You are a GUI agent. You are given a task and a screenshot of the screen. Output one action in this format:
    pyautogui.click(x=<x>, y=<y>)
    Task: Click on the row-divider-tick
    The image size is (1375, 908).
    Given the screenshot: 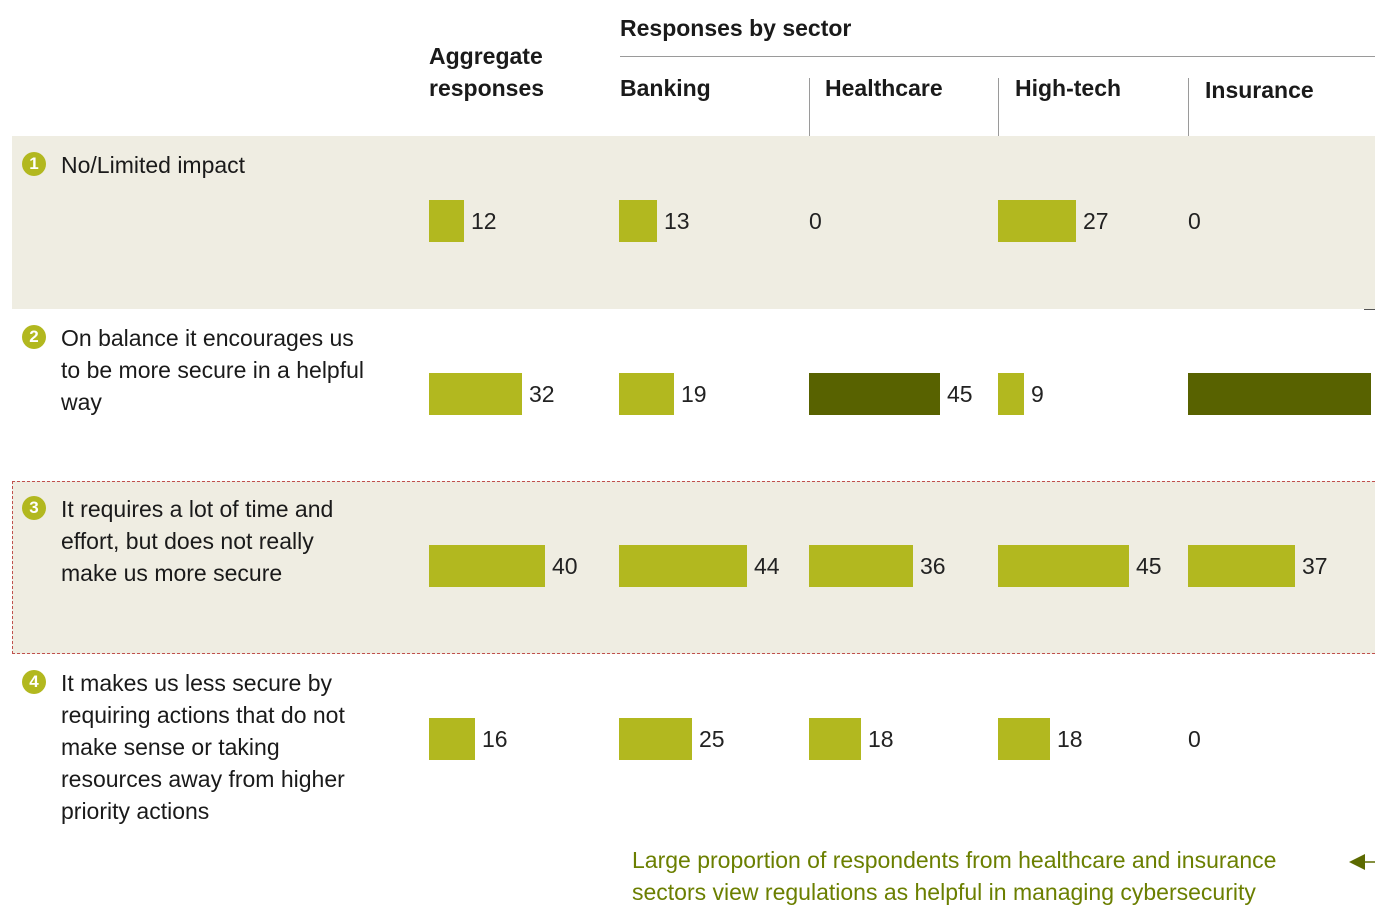 What is the action you would take?
    pyautogui.click(x=1369, y=309)
    